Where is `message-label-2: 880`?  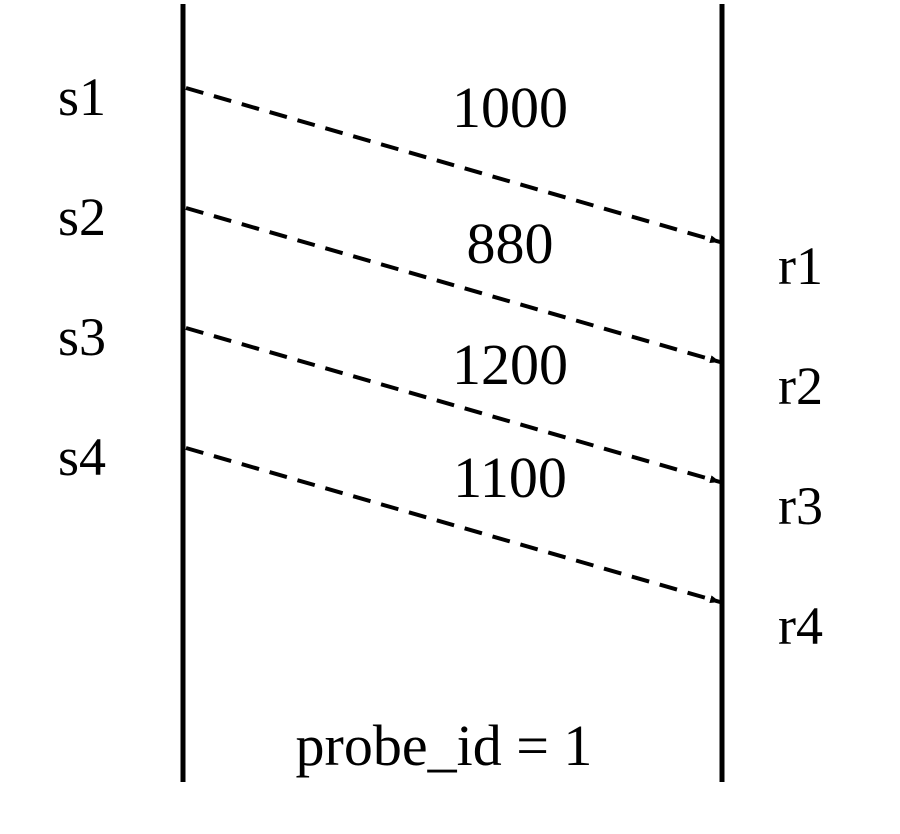 message-label-2: 880 is located at coordinates (510, 243).